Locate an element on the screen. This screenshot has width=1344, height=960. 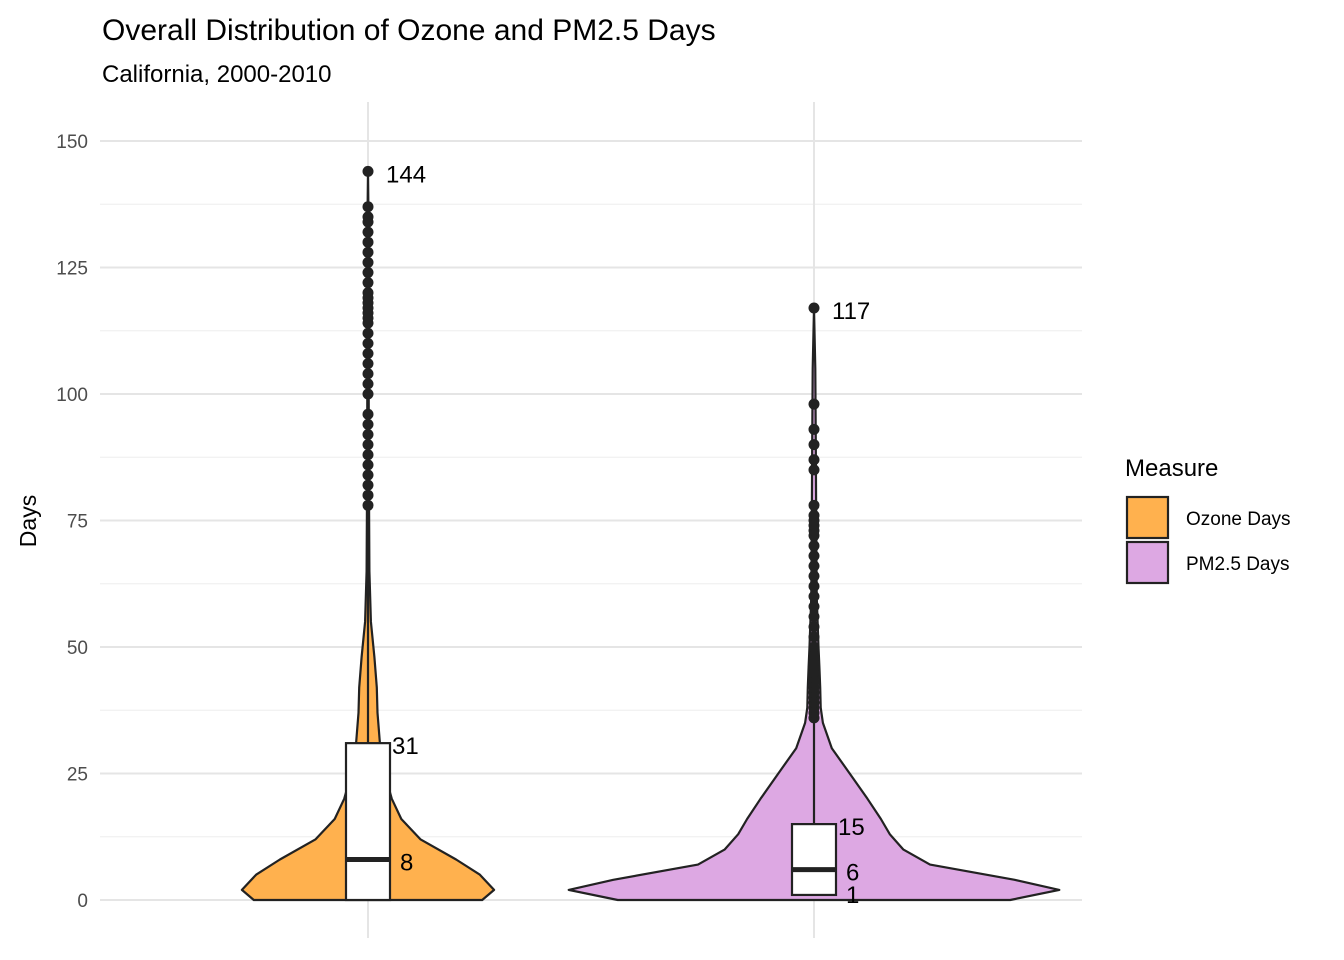
q3-label: 31 is located at coordinates (405, 746).